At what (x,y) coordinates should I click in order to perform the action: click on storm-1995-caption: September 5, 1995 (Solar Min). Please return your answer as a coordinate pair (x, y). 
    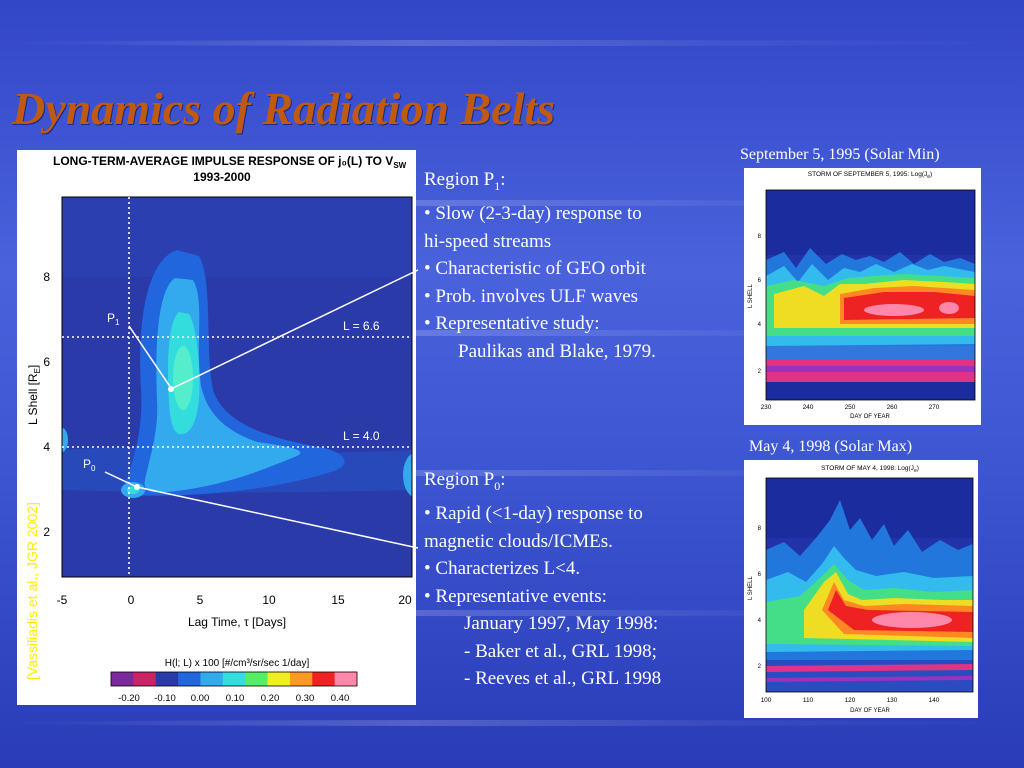
    Looking at the image, I should click on (840, 154).